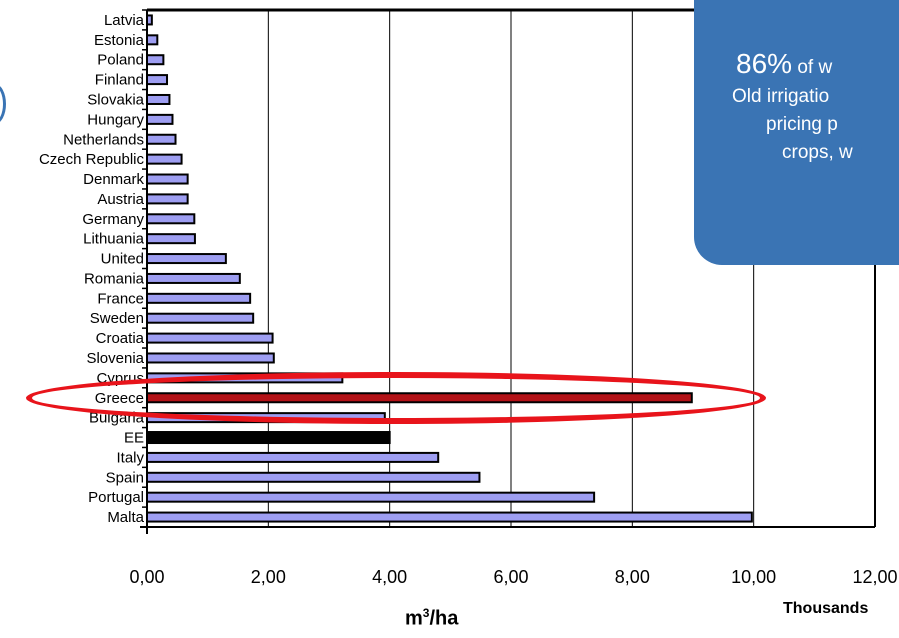 Image resolution: width=899 pixels, height=638 pixels. What do you see at coordinates (268, 577) in the screenshot?
I see `x-tick-label: 2,00` at bounding box center [268, 577].